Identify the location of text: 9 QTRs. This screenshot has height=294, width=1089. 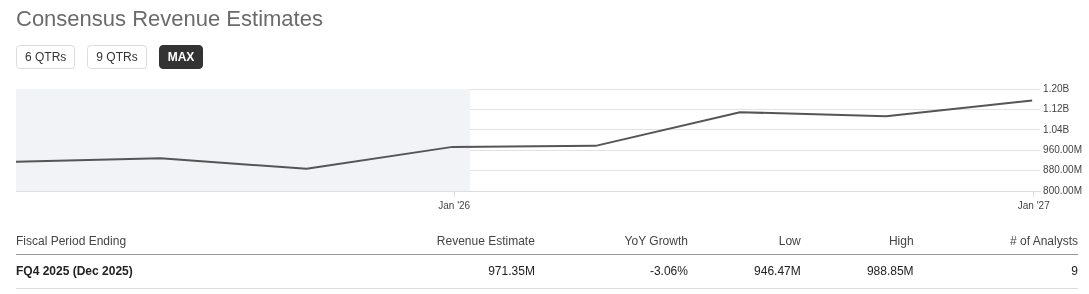
(117, 57).